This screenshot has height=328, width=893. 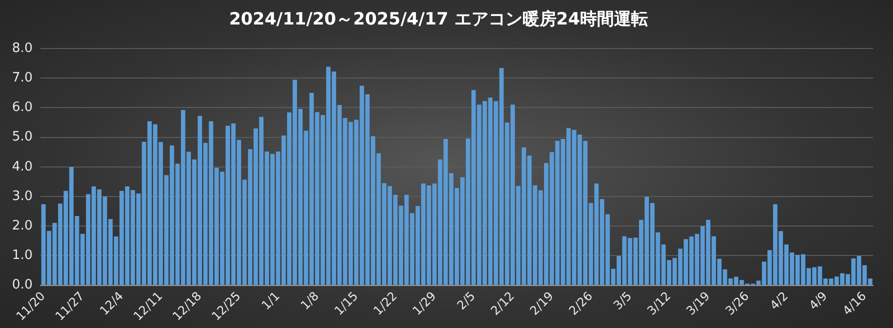 What do you see at coordinates (22, 78) in the screenshot?
I see `y-tick-label: 7.0` at bounding box center [22, 78].